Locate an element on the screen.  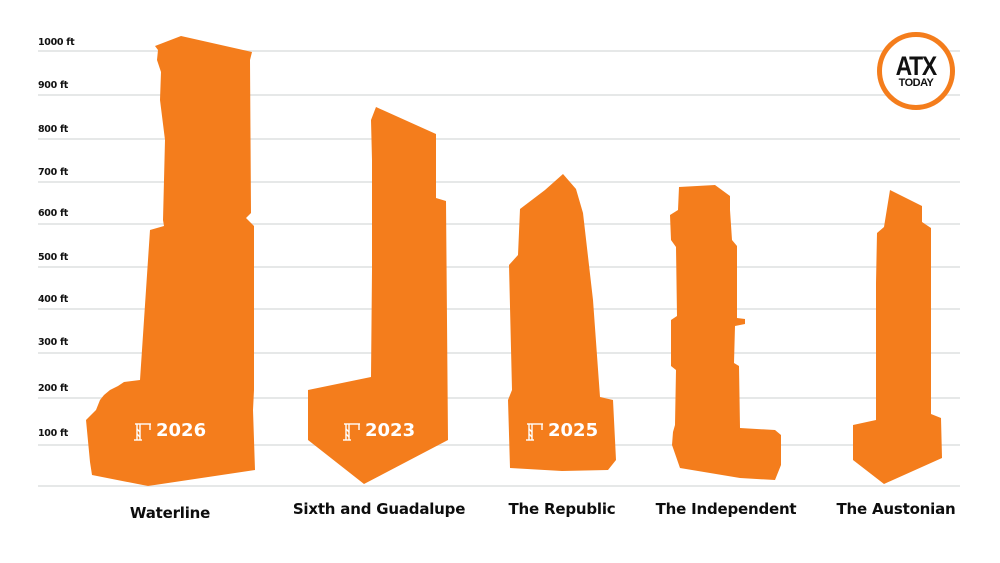
x-label-the-austonian: The Austonian is located at coordinates (896, 509).